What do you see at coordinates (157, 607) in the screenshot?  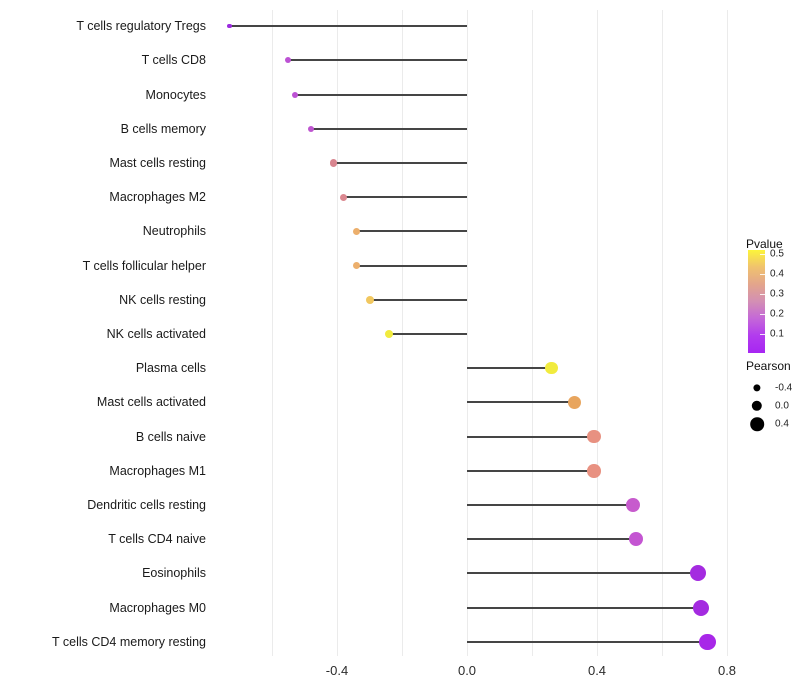 I see `y-axis-label: Macrophages M0` at bounding box center [157, 607].